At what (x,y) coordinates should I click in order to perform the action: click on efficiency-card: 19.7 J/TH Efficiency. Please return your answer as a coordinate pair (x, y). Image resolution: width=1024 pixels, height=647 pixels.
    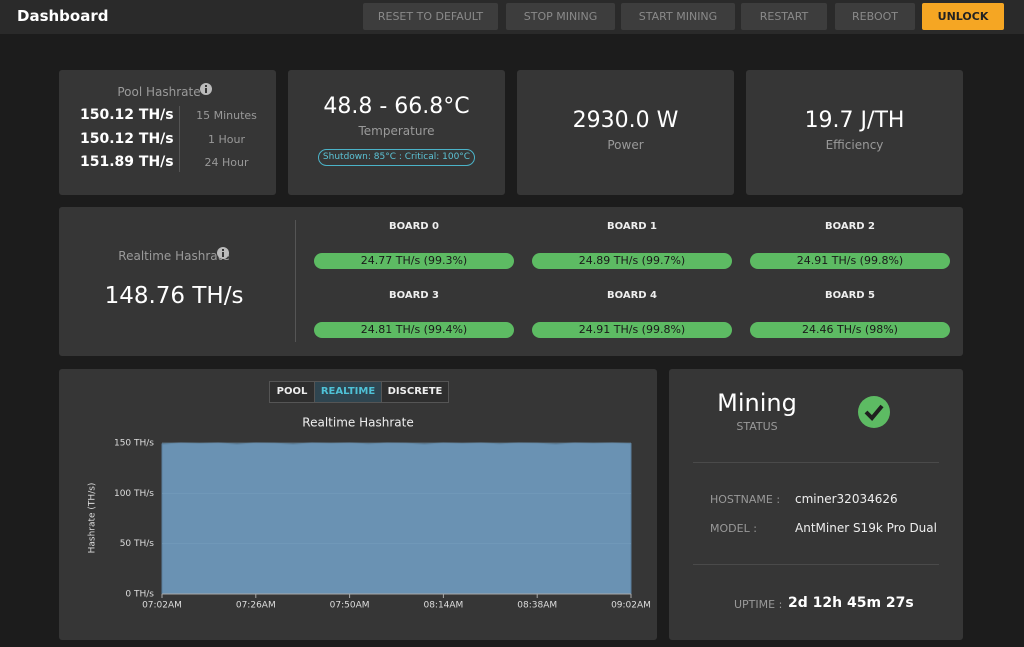
    Looking at the image, I should click on (854, 132).